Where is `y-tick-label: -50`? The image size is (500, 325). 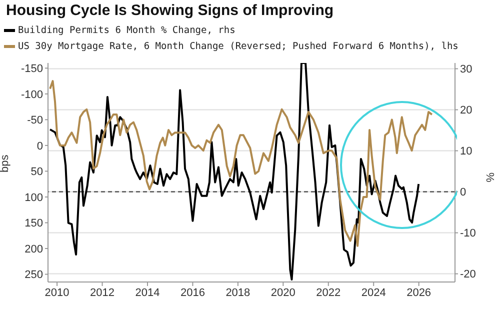 y-tick-label: -50 is located at coordinates (35, 120).